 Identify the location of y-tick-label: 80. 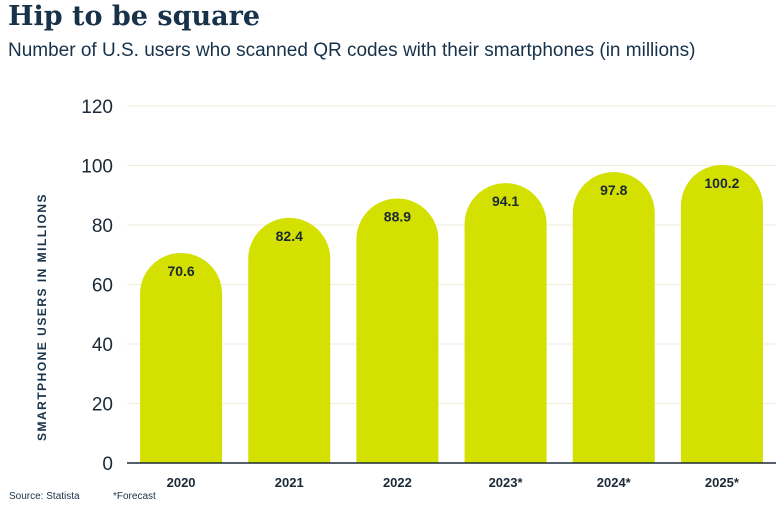
(102, 226).